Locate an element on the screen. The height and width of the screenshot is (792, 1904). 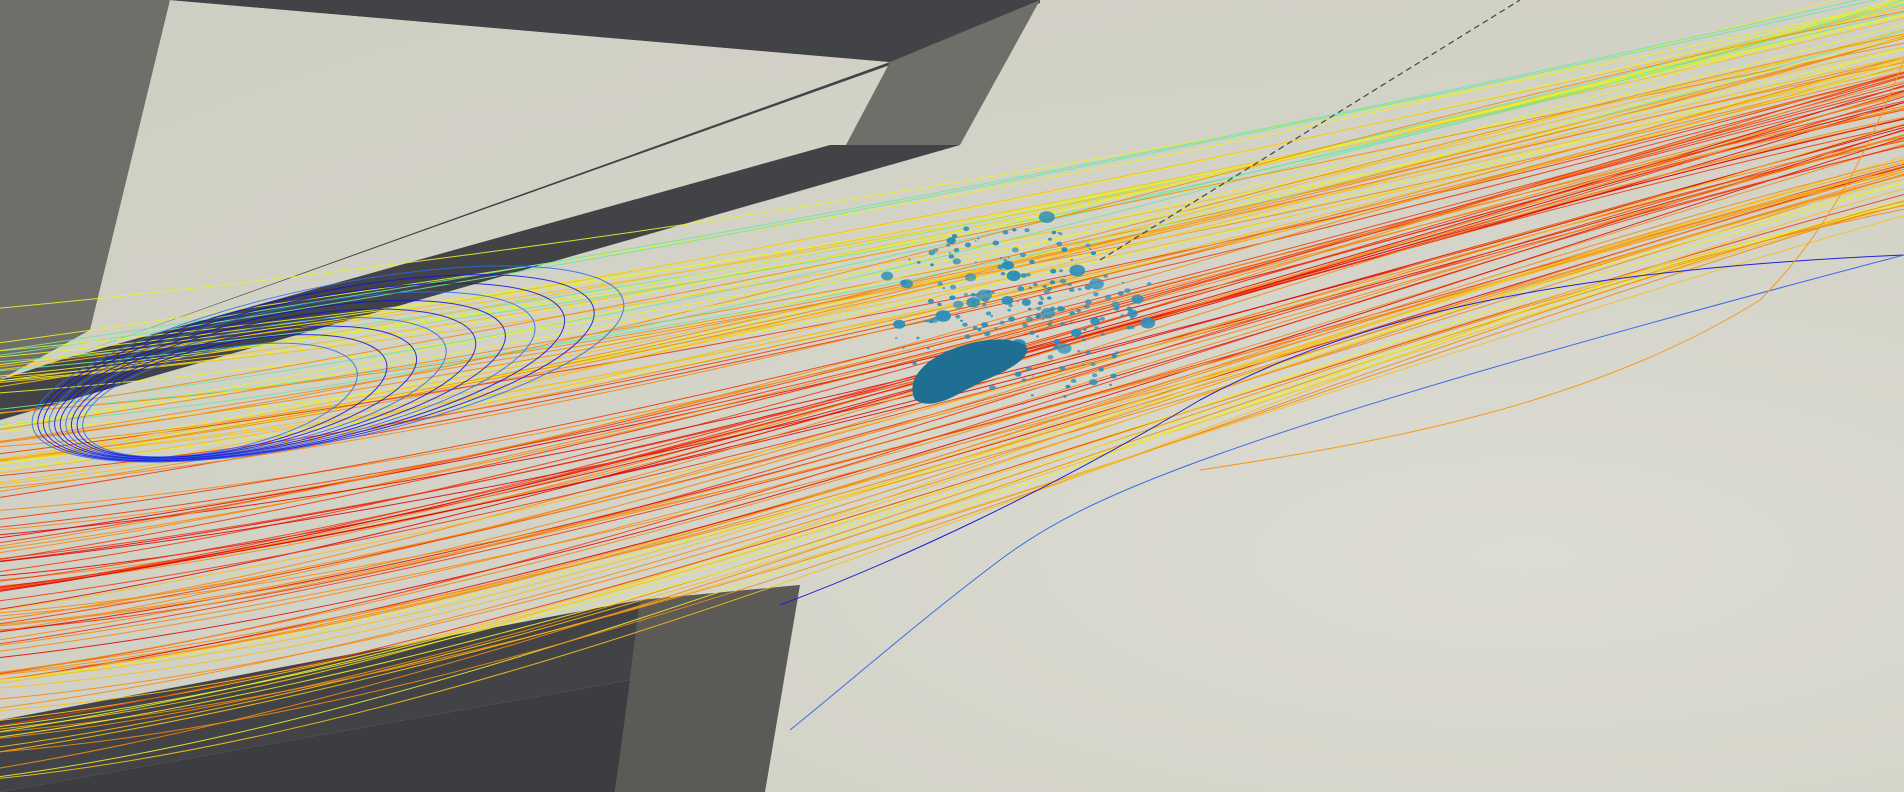
particle-cloud is located at coordinates (1018, 308).